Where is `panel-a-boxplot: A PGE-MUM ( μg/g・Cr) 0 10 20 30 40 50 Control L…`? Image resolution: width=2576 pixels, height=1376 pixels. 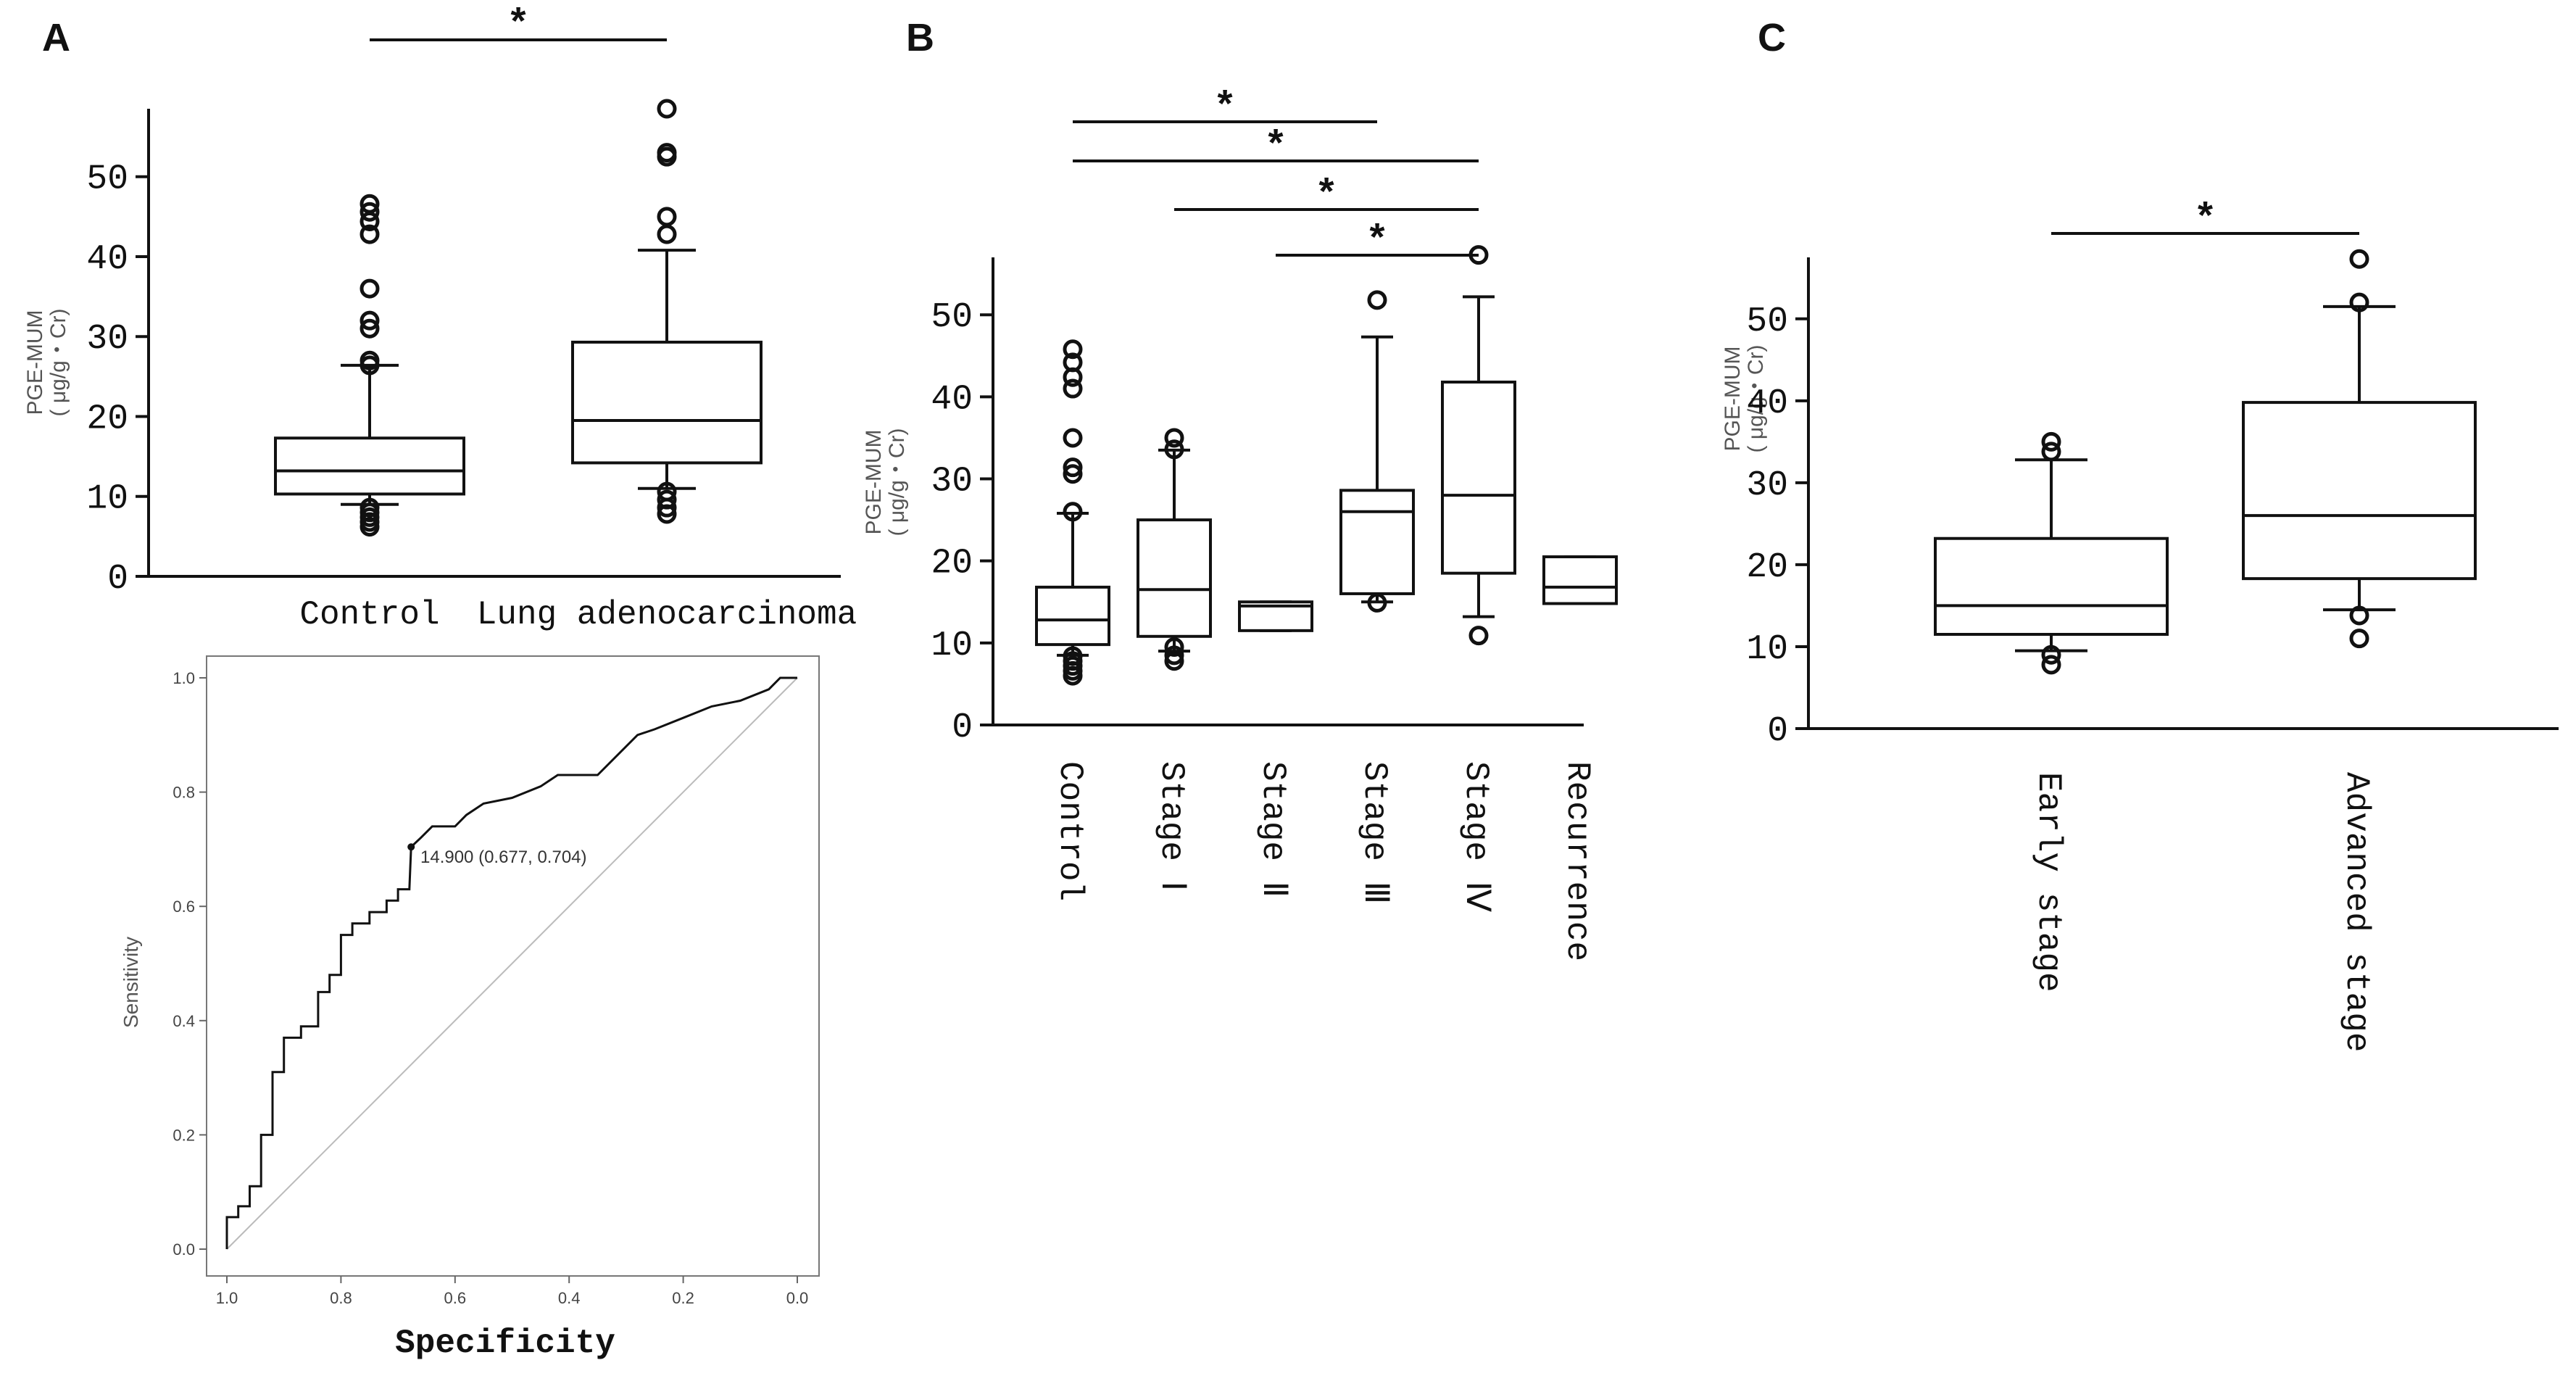
panel-a-boxplot: A PGE-MUM ( μg/g・Cr) 0 10 20 30 40 50 Control L… is located at coordinates (440, 317).